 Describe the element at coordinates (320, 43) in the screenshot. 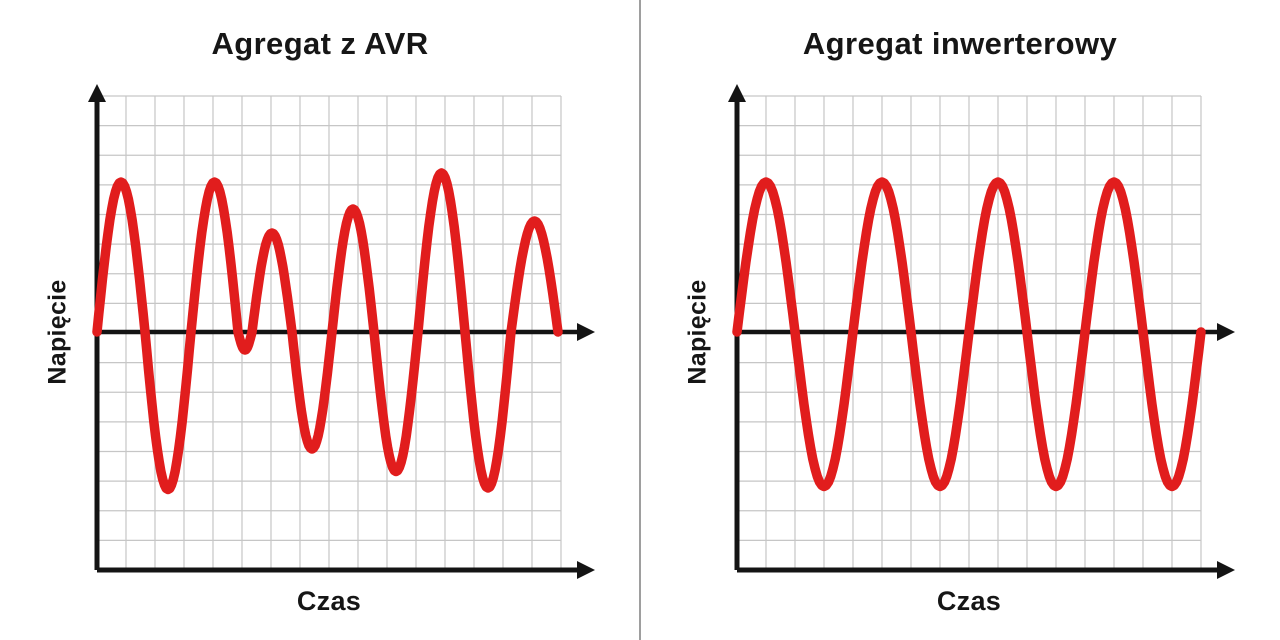

I see `panel-title: Agregat z AVR` at that location.